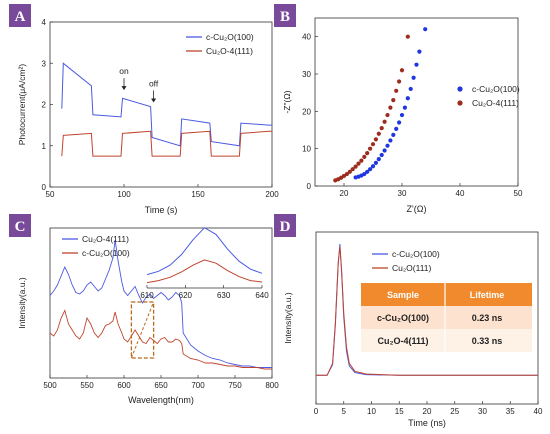 This screenshot has width=550, height=434. I want to click on table-row-bg, so click(446, 340).